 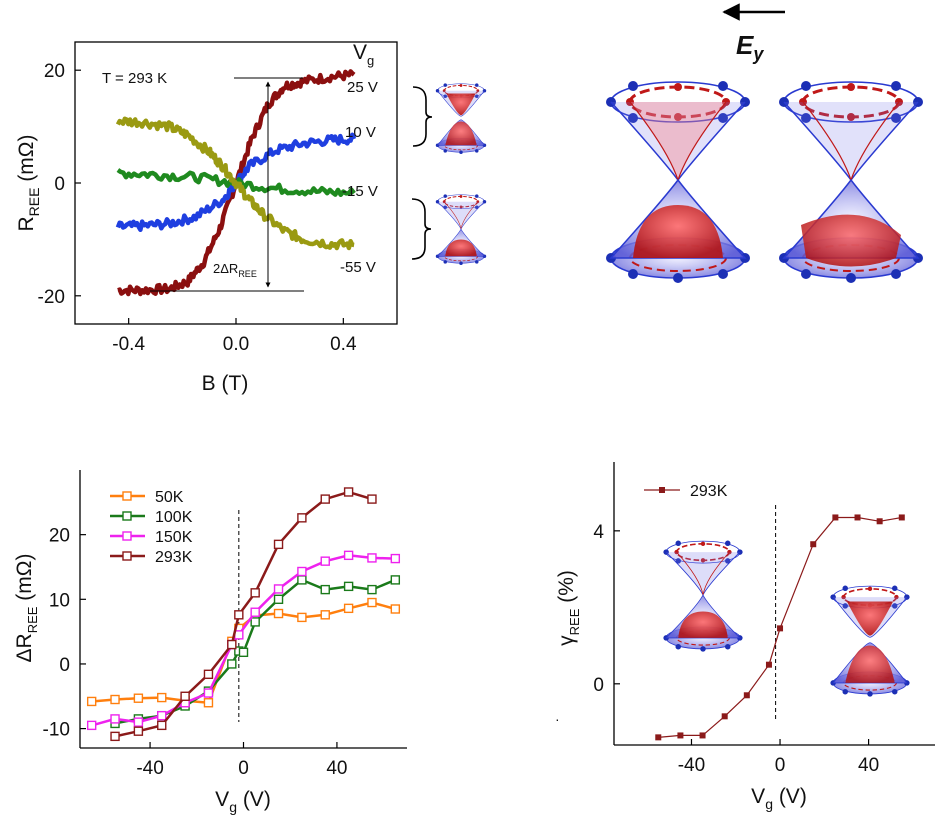 What do you see at coordinates (128, 344) in the screenshot?
I see `panel-a-xtick-label: -0.4` at bounding box center [128, 344].